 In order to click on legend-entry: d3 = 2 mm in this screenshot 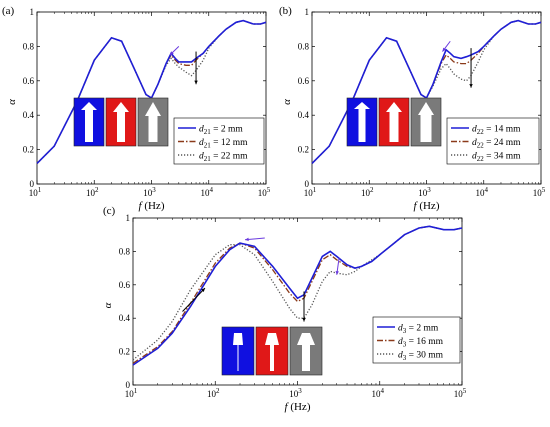, I will do `click(418, 330)`.